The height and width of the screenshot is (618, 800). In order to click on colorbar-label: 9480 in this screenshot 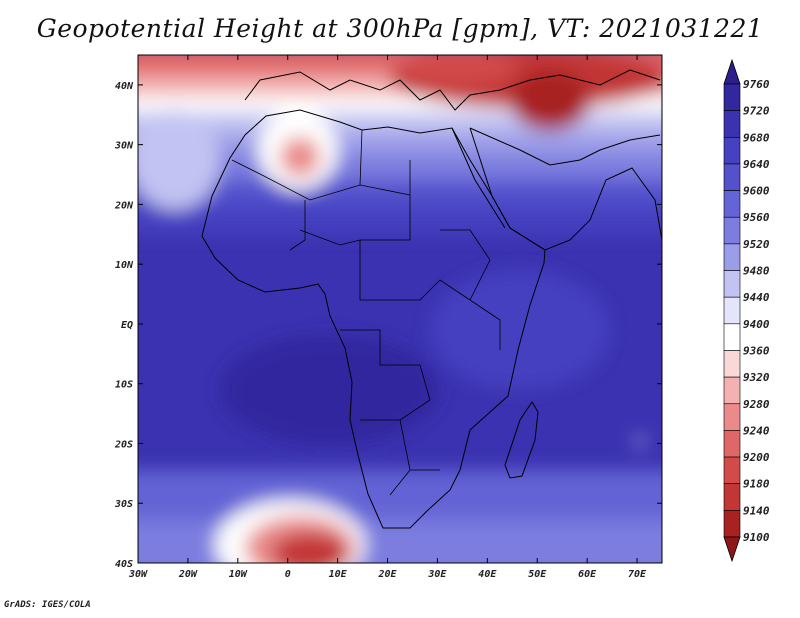, I will do `click(756, 271)`.